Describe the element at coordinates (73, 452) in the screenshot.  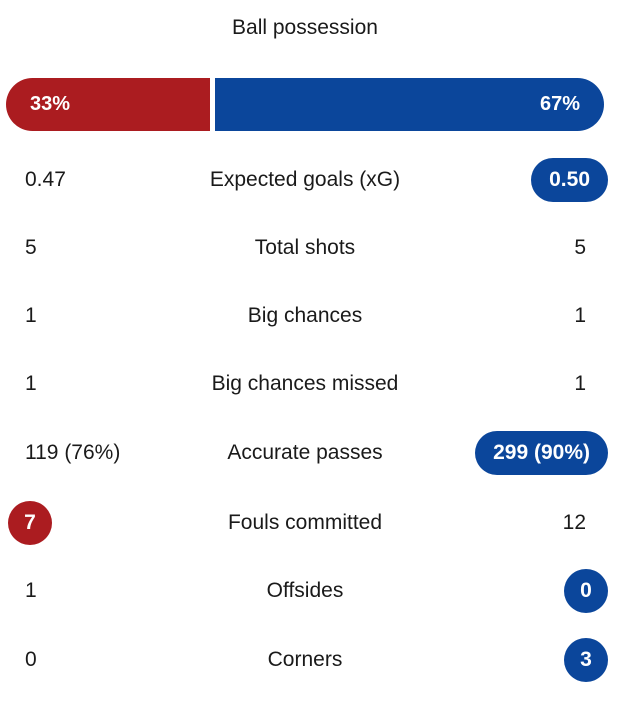
I see `stat-home-value: 119 (76%)` at that location.